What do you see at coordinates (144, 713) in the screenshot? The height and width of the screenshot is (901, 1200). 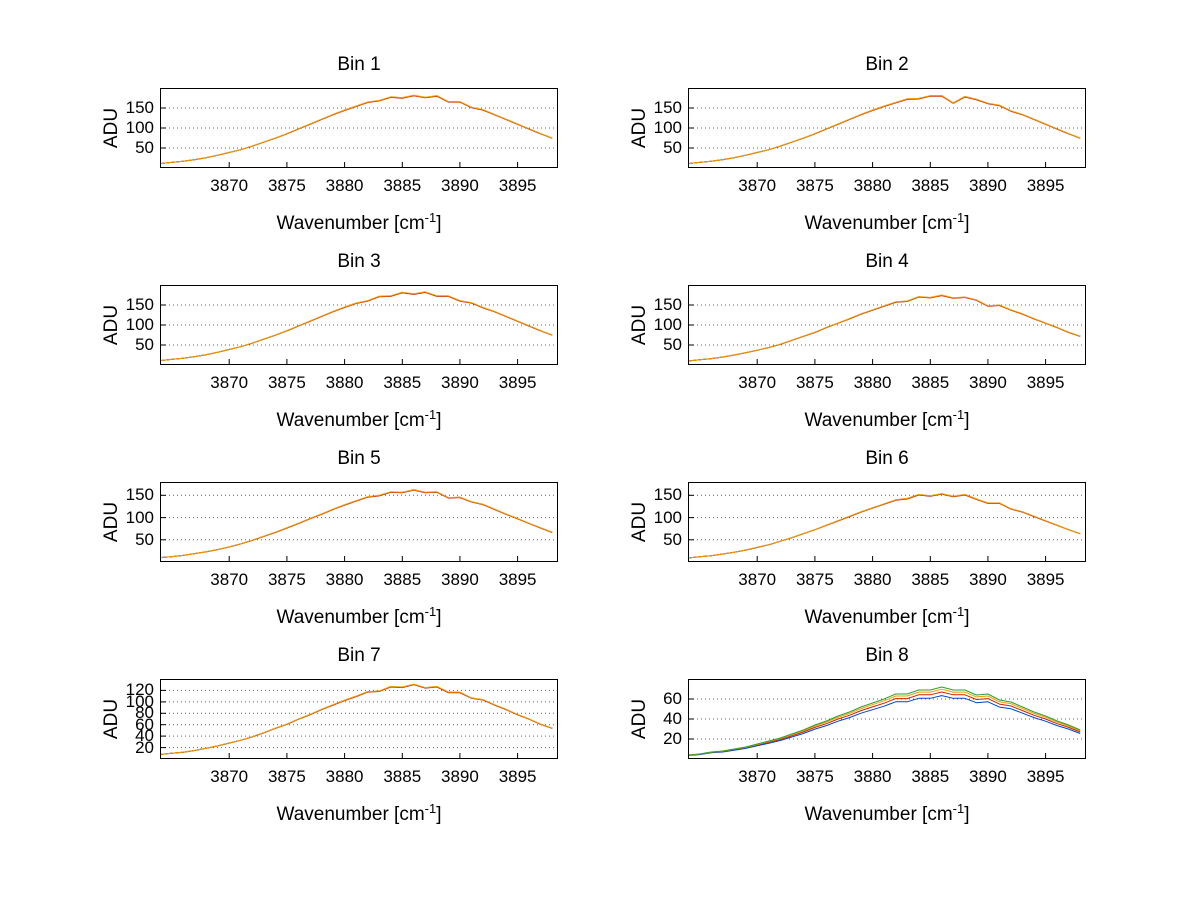 I see `y-tick-label: 80` at bounding box center [144, 713].